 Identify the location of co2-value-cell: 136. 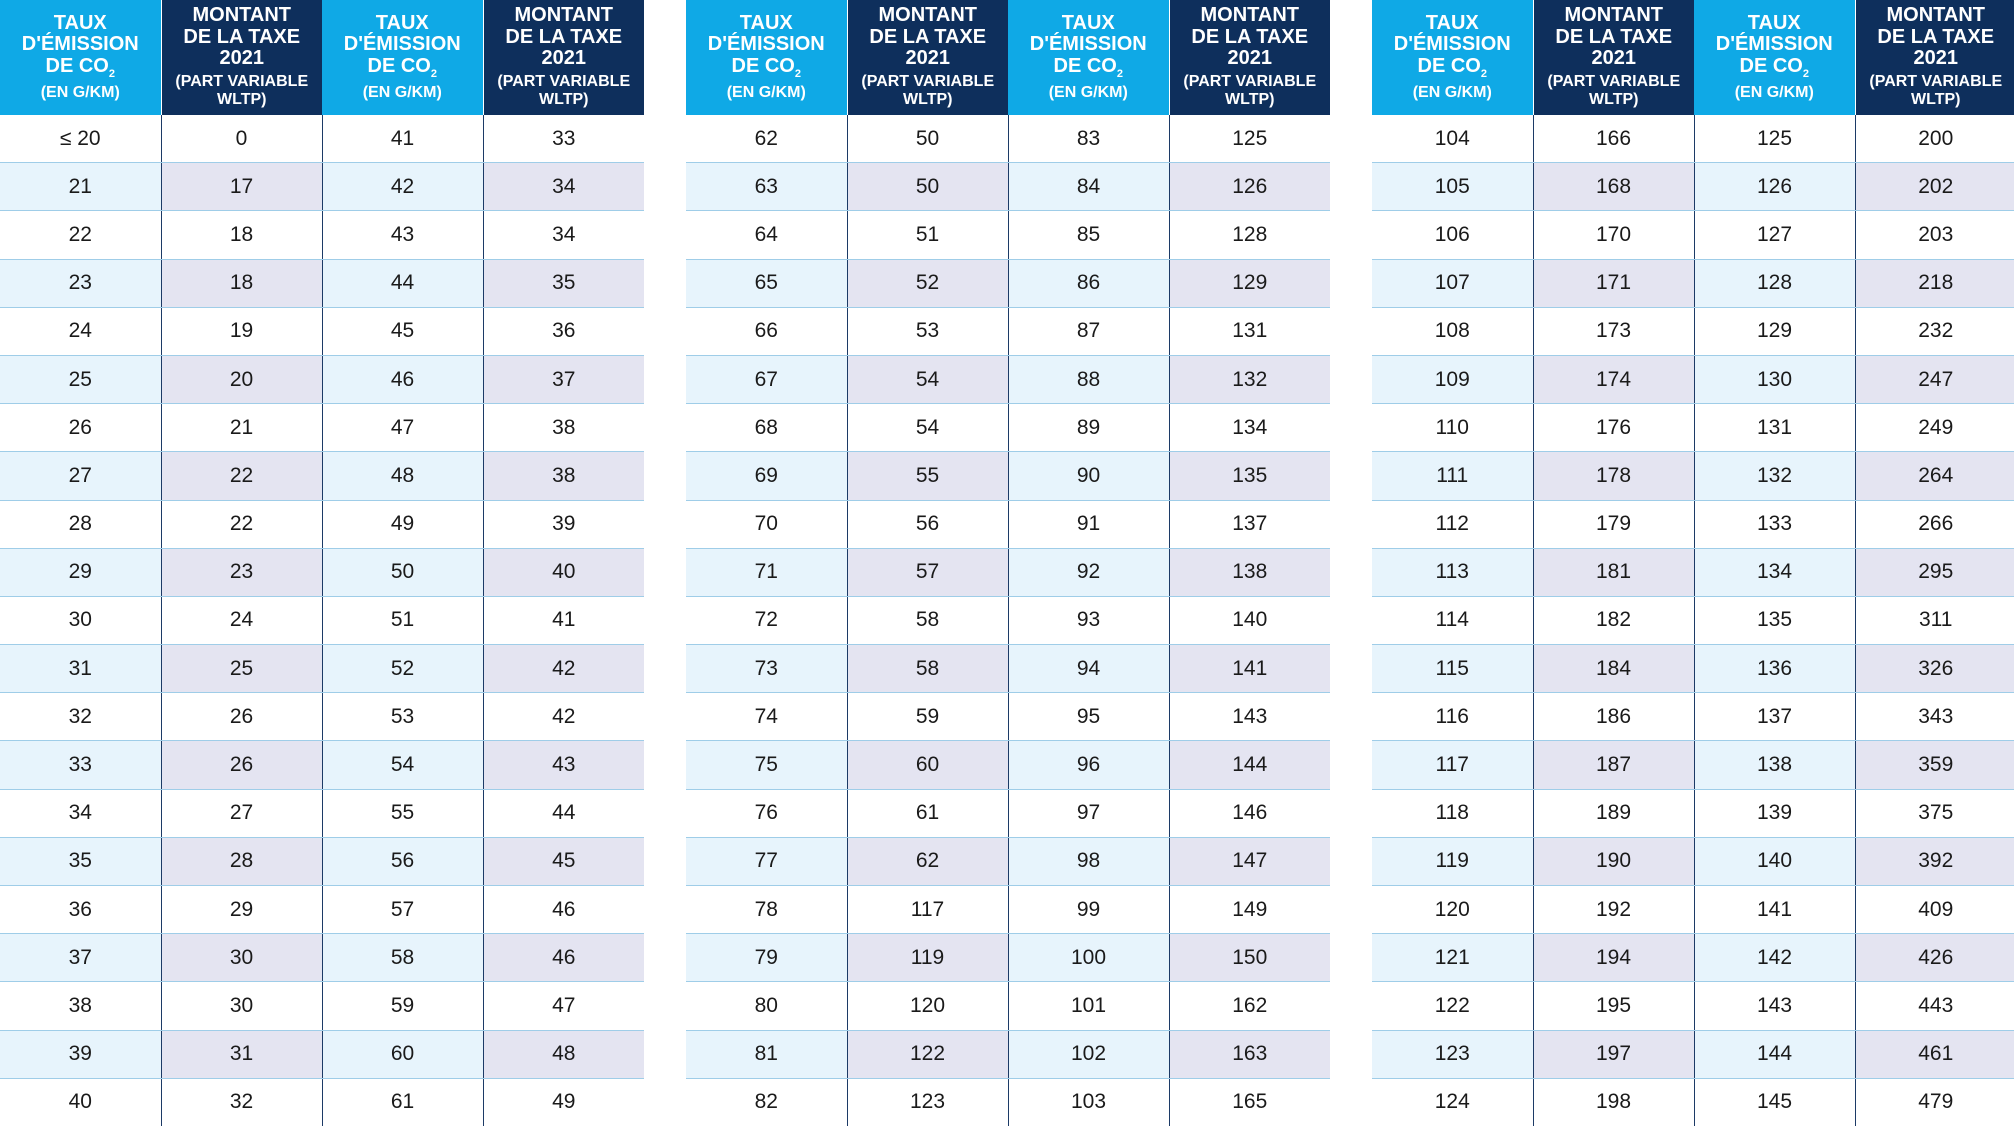
(1774, 669).